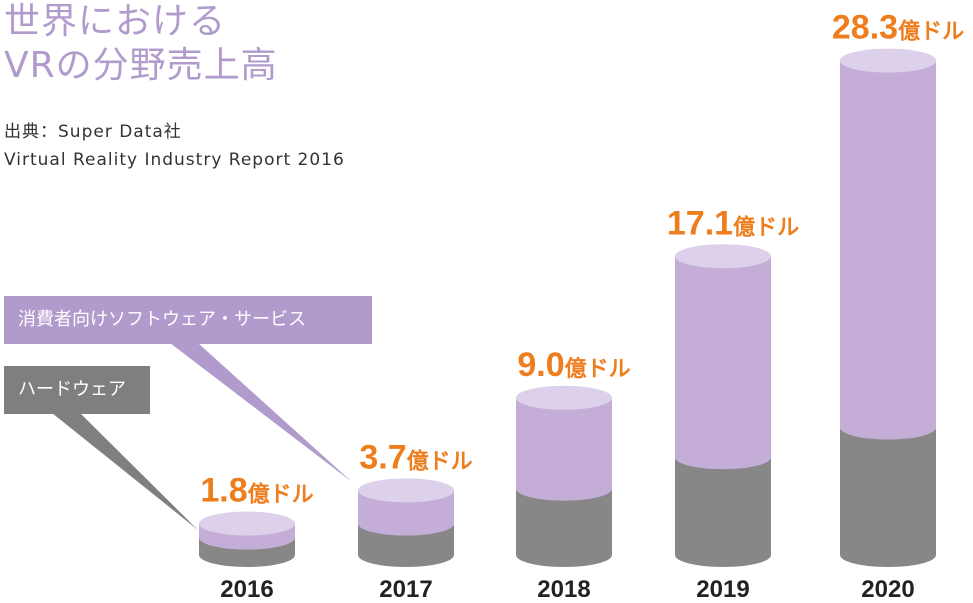 The image size is (973, 603). What do you see at coordinates (722, 589) in the screenshot?
I see `x-tick-label-2019: 2019` at bounding box center [722, 589].